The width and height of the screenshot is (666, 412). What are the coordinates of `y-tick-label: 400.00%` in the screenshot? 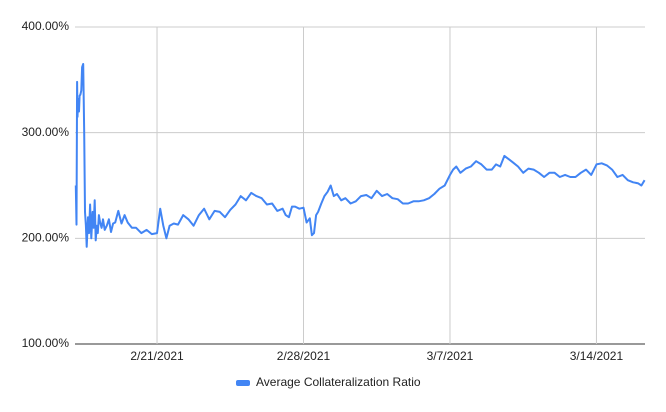 It's located at (46, 26).